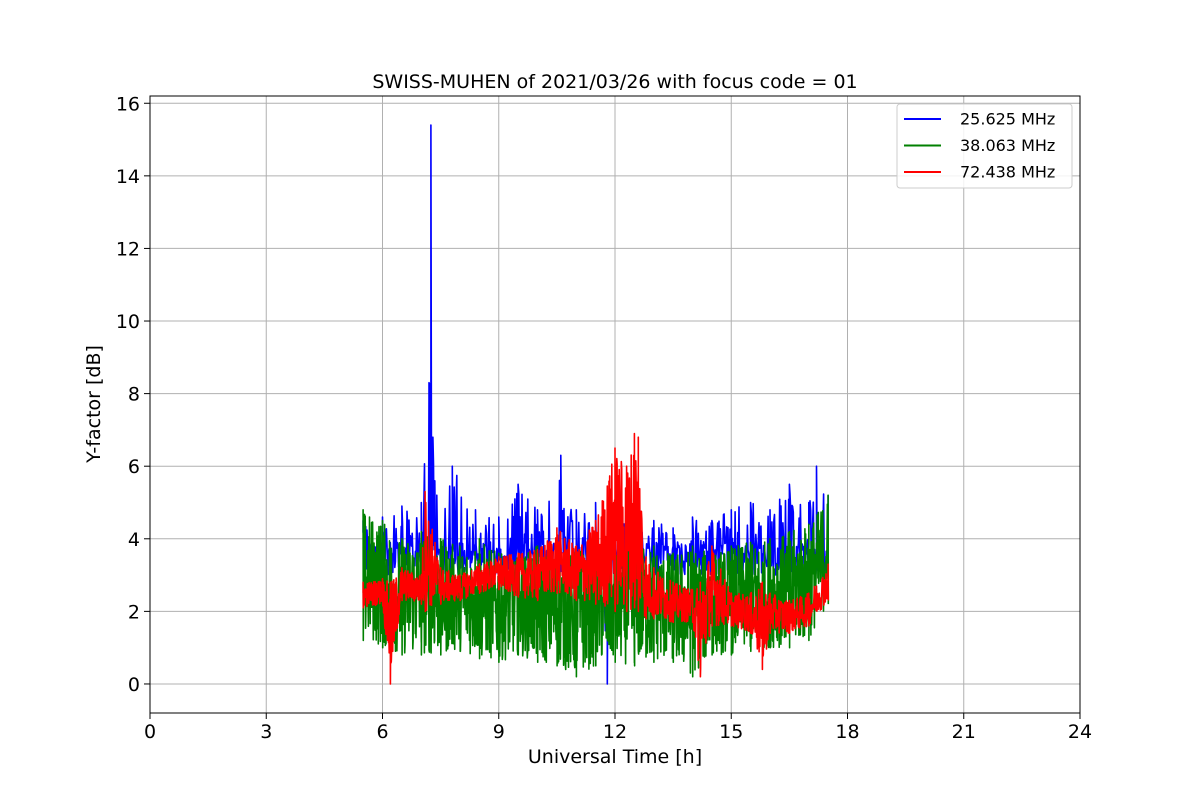  Describe the element at coordinates (1007, 145) in the screenshot. I see `legend-label: 38.063 MHz` at that location.